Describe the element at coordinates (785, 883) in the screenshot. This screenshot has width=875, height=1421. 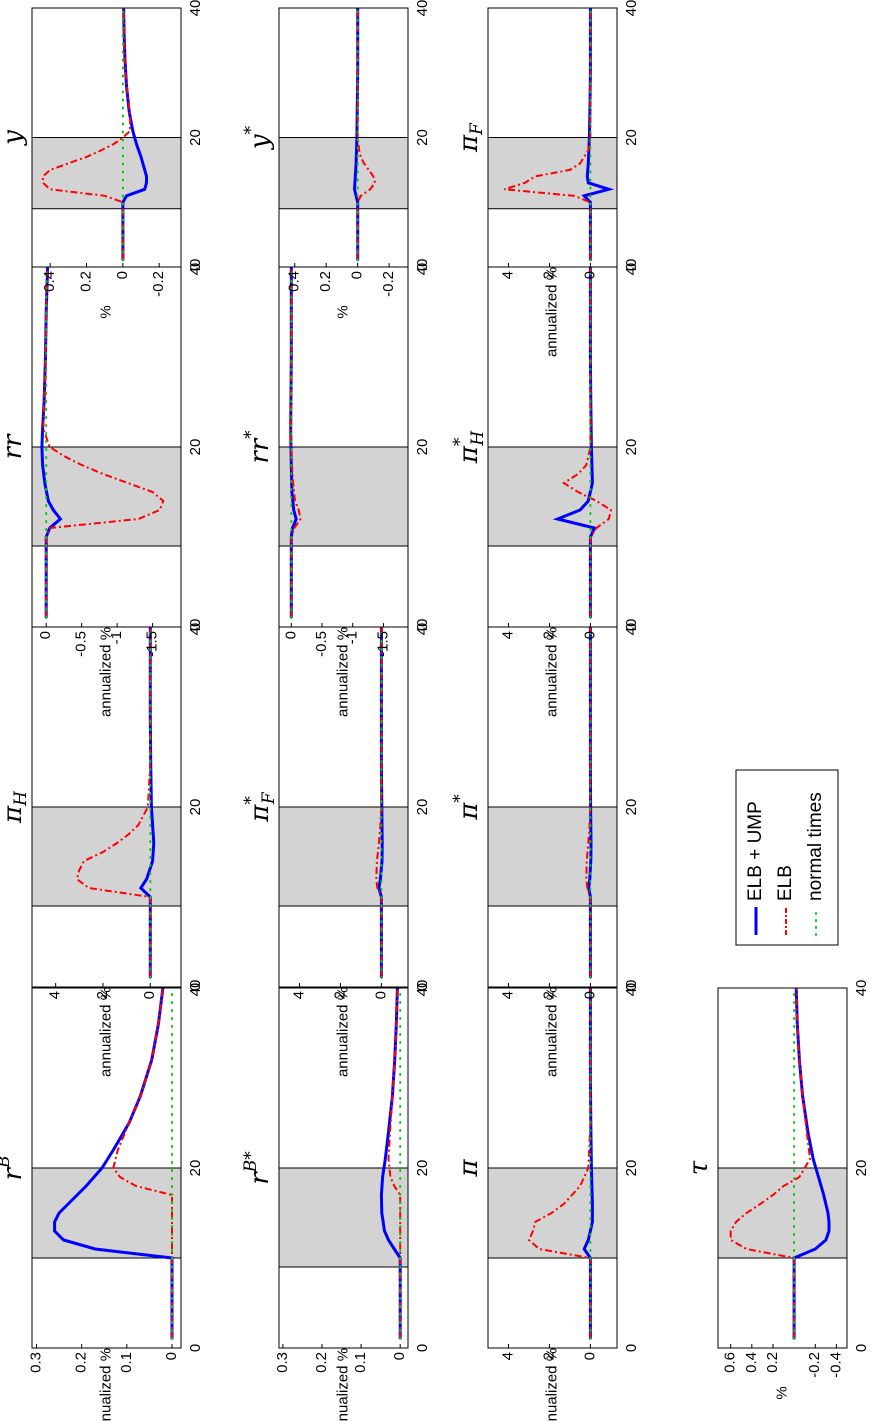
I see `legend-label: ELB` at that location.